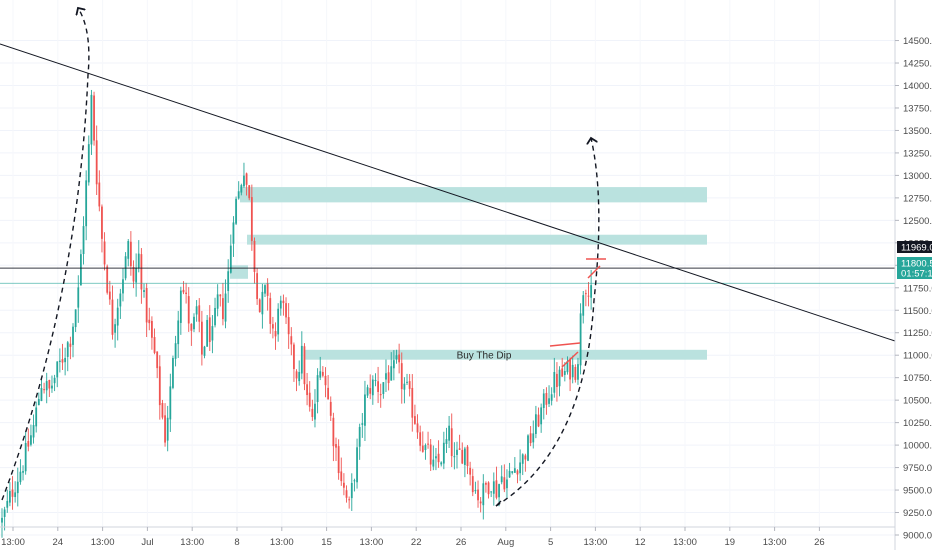  I want to click on projection-arc-right, so click(547, 322).